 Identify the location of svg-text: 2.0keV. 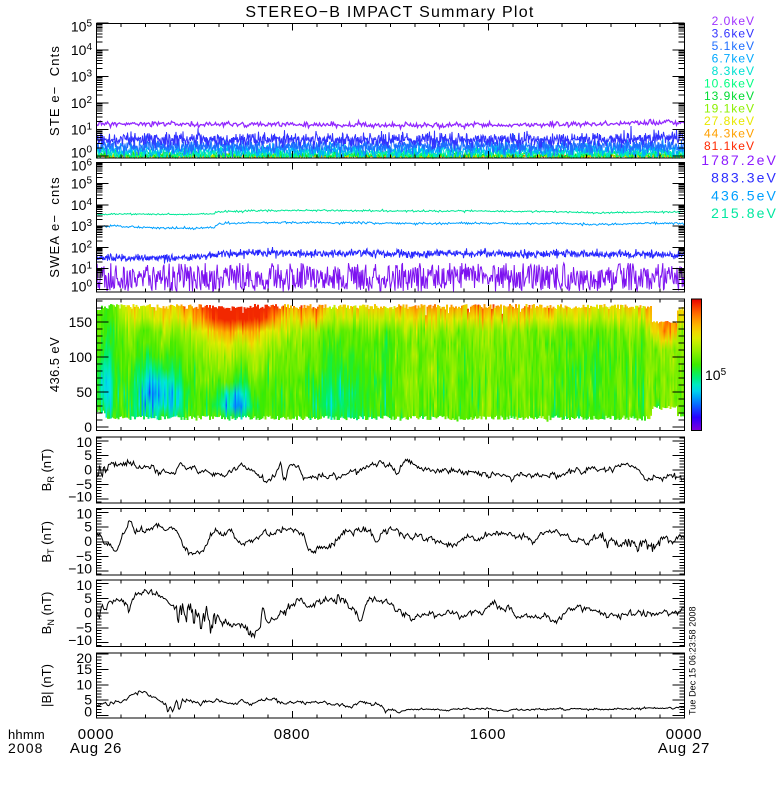
(733, 21).